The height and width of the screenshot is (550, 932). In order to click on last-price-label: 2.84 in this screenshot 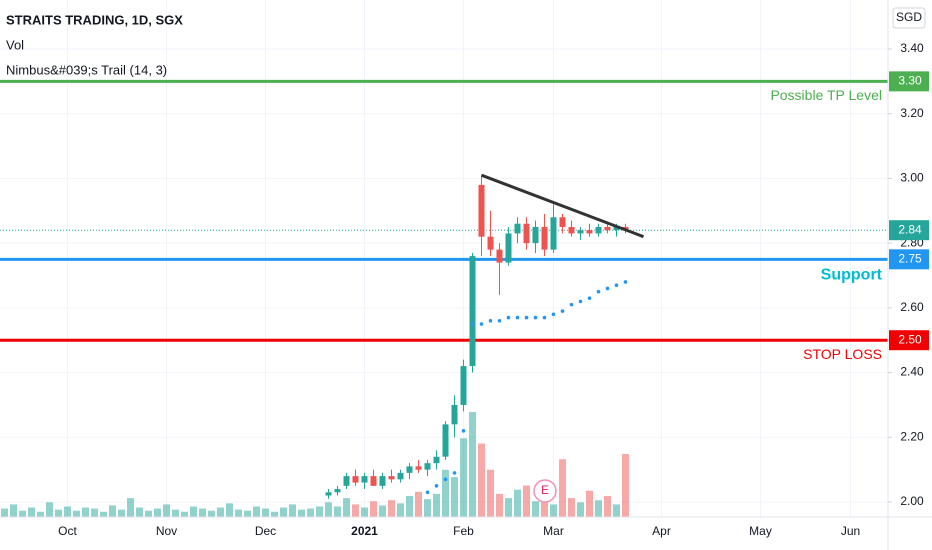, I will do `click(910, 229)`.